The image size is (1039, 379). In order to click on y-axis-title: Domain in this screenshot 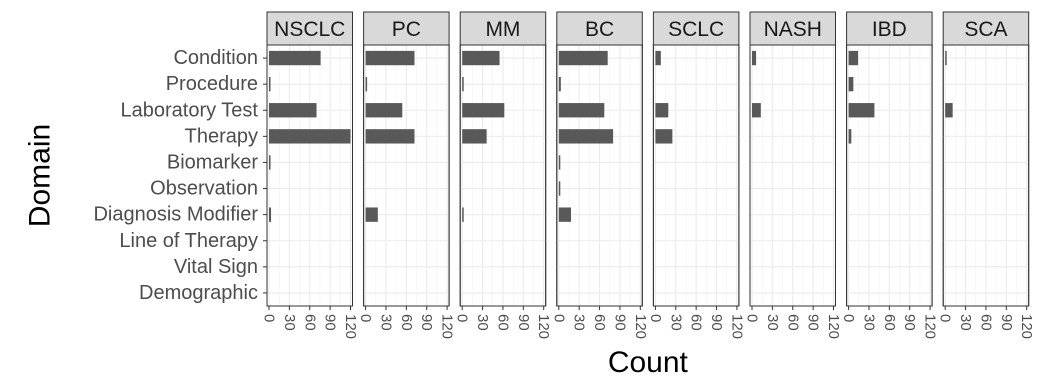, I will do `click(40, 175)`.